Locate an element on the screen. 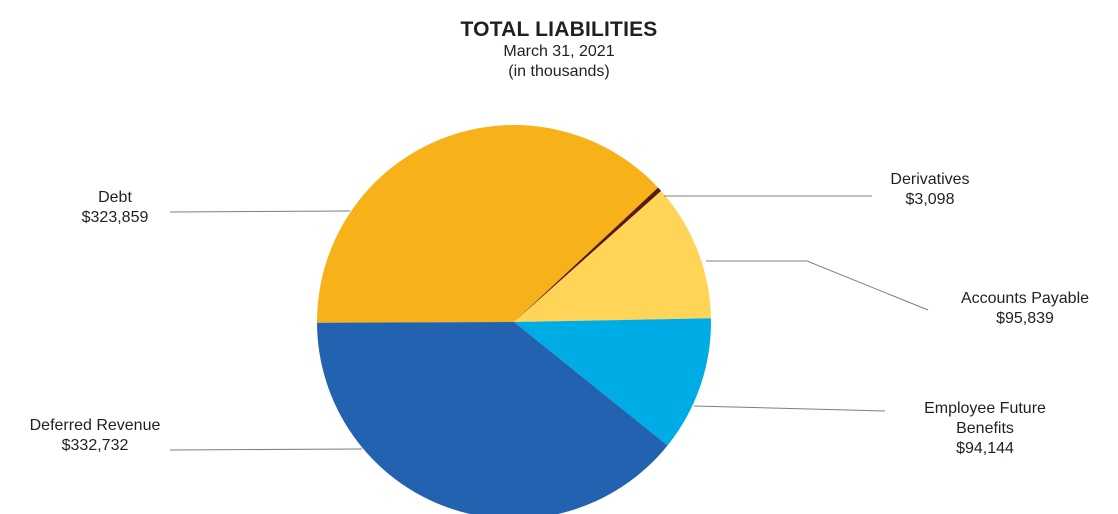 The width and height of the screenshot is (1118, 514). label-employee-future-benefits-value: $94,144 is located at coordinates (985, 448).